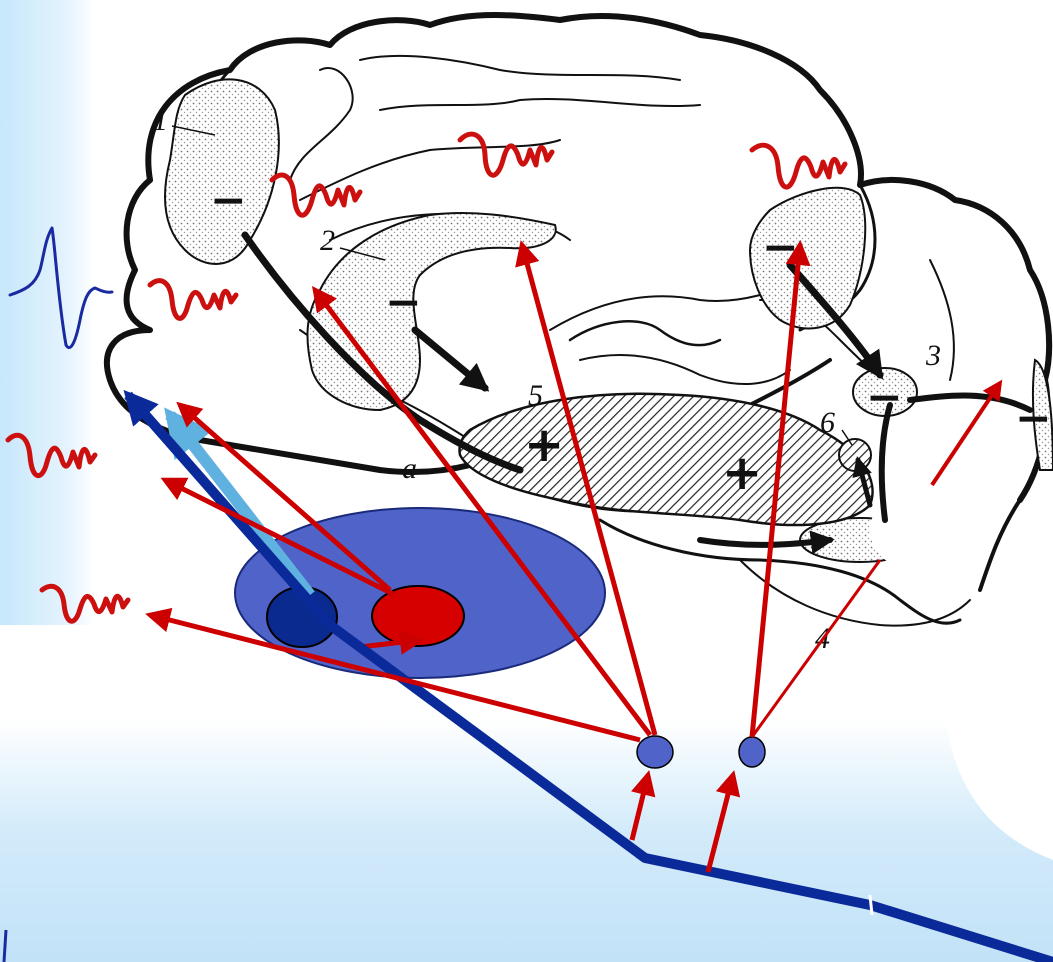 This screenshot has width=1053, height=962. What do you see at coordinates (409, 468) in the screenshot?
I see `label-a: a` at bounding box center [409, 468].